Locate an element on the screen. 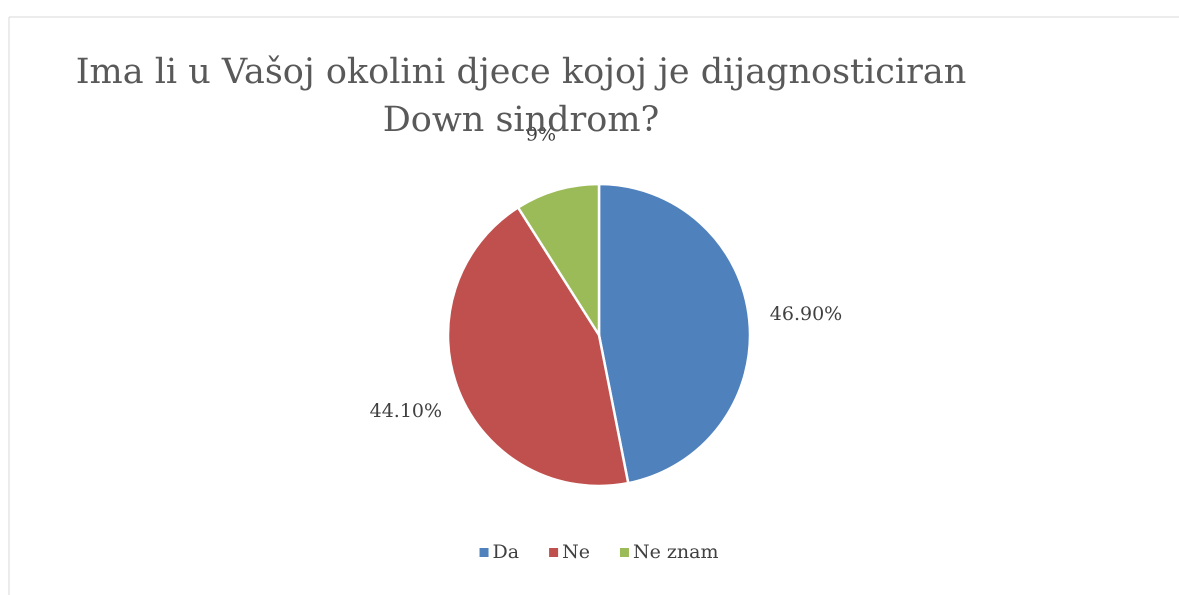 The image size is (1179, 595). legend-label: Da is located at coordinates (506, 552).